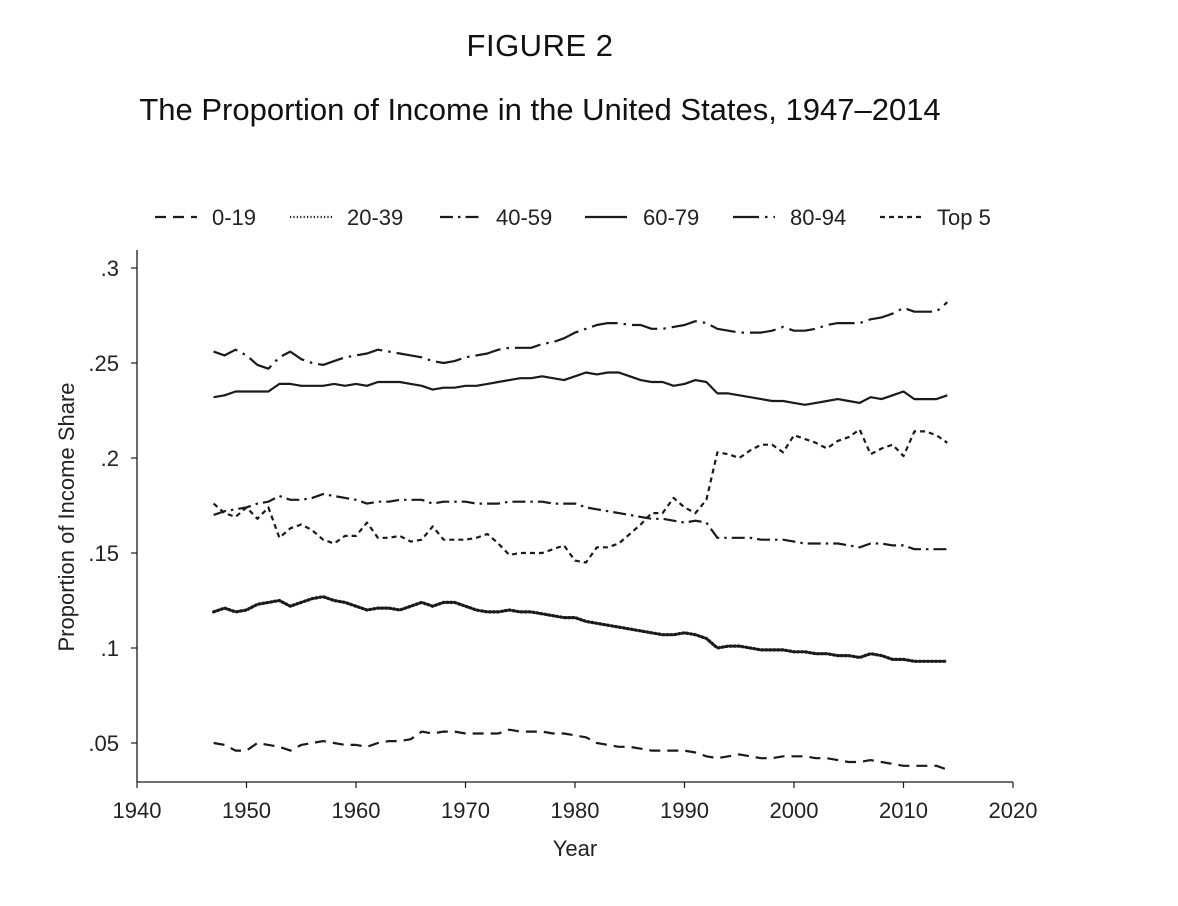 This screenshot has height=906, width=1178. What do you see at coordinates (671, 217) in the screenshot?
I see `legend-label: 60-79` at bounding box center [671, 217].